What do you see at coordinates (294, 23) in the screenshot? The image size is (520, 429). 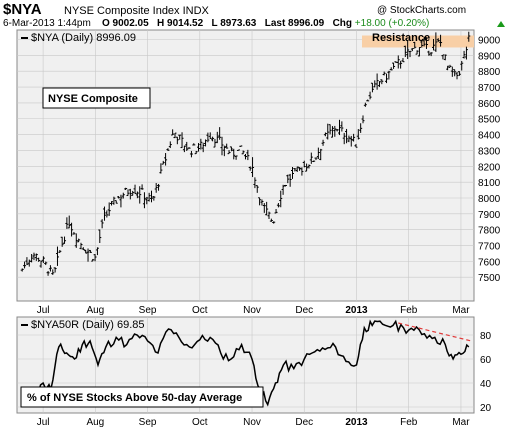 I see `quote-last: Last 8996.09` at bounding box center [294, 23].